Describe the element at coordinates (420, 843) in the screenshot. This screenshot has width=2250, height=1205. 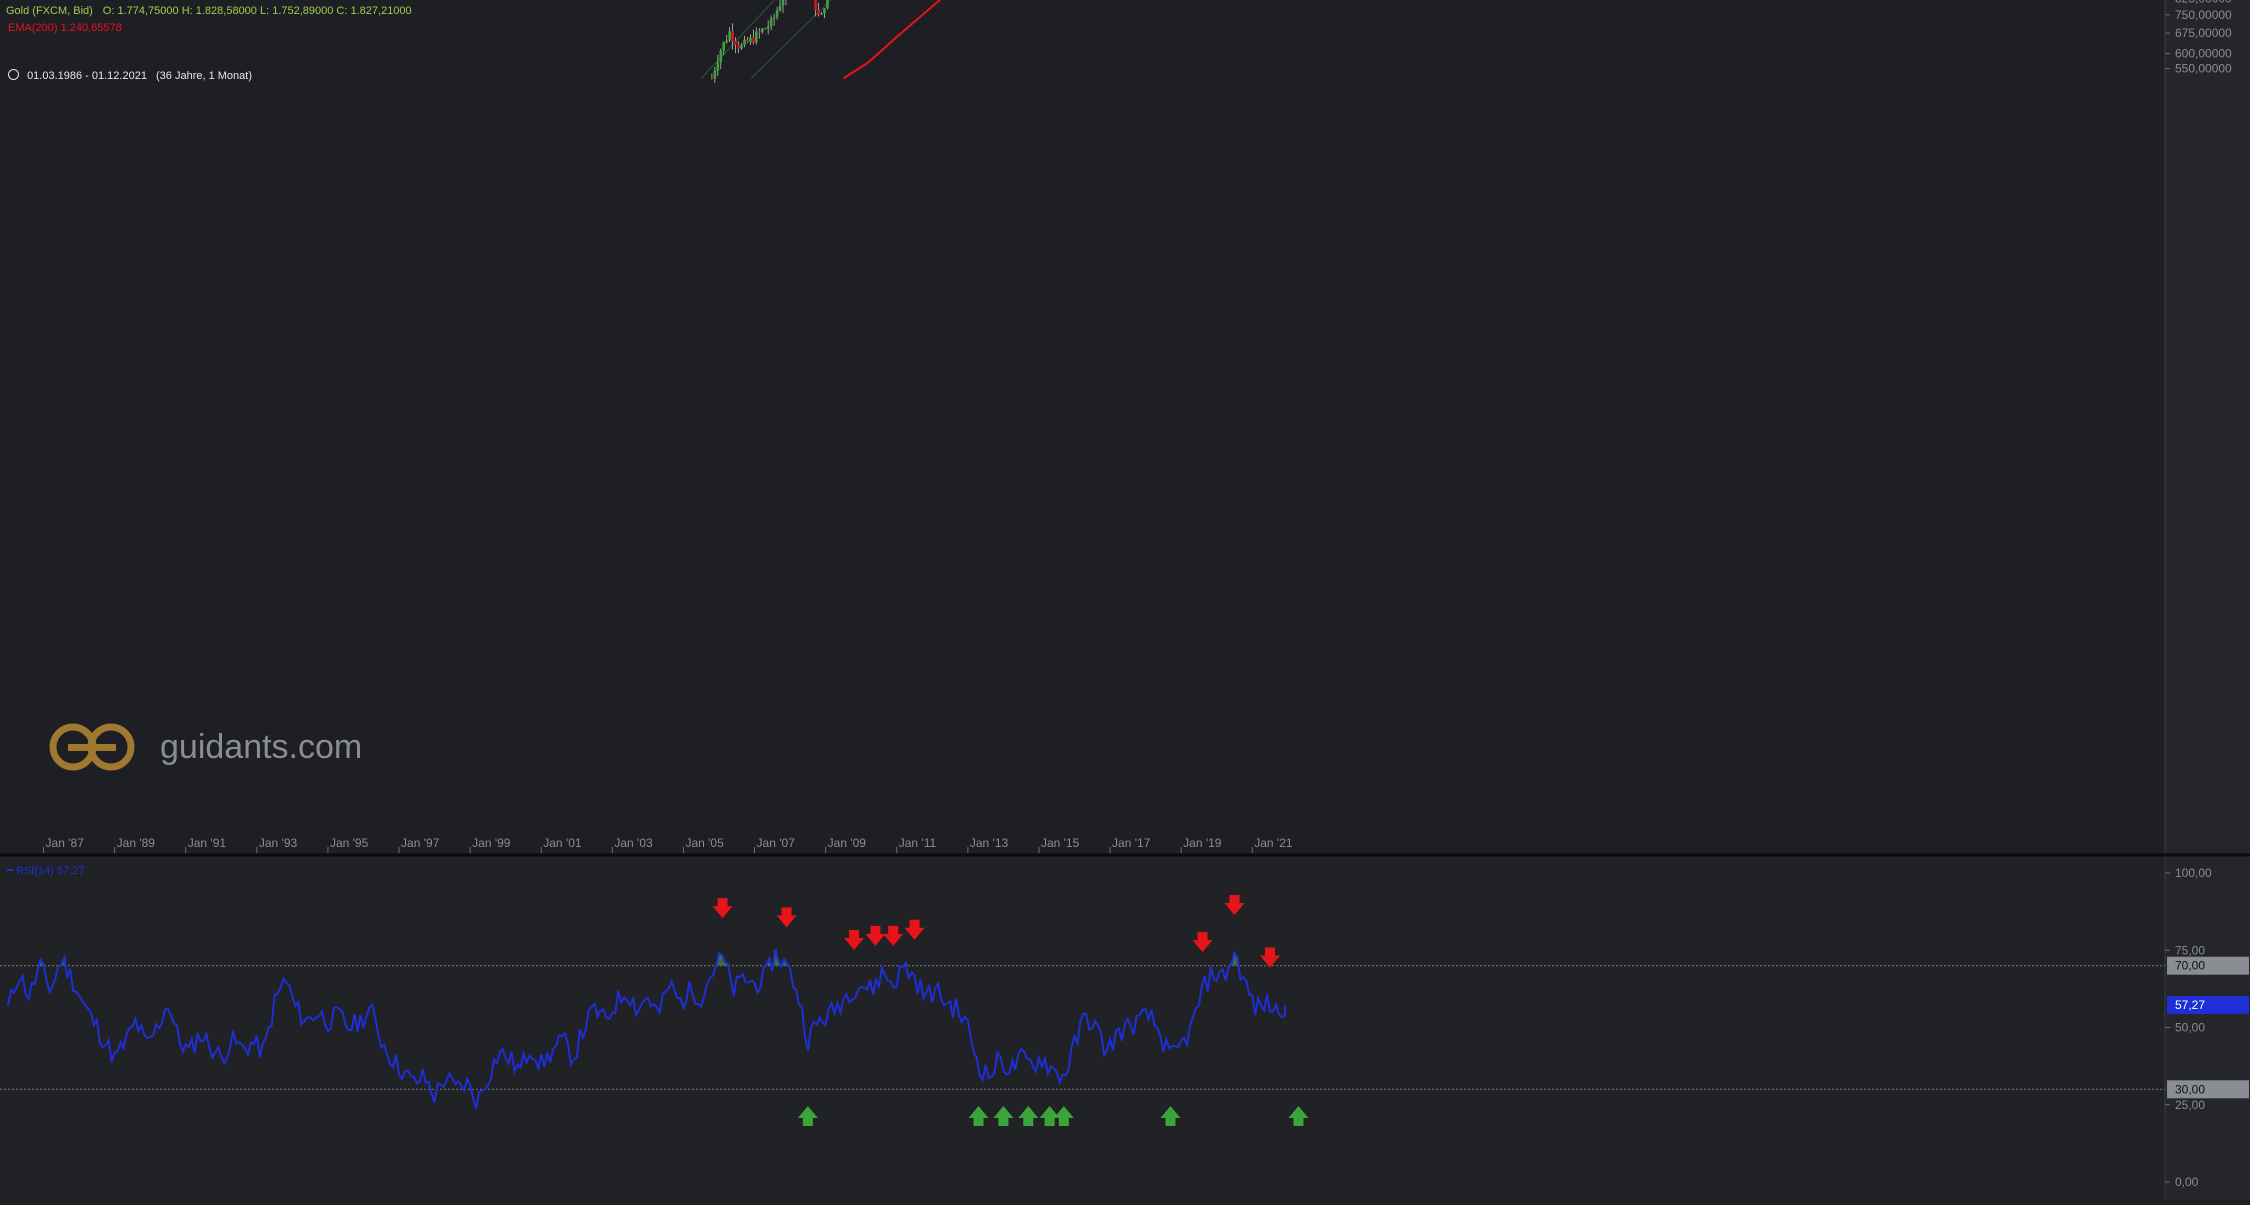
I see `x-tick-label: Jan '97` at that location.